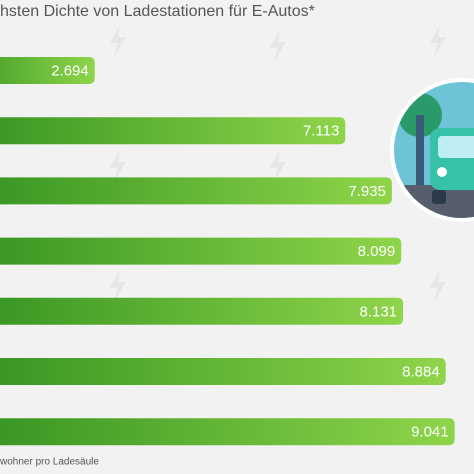  I want to click on value-label: 2.694, so click(70, 70).